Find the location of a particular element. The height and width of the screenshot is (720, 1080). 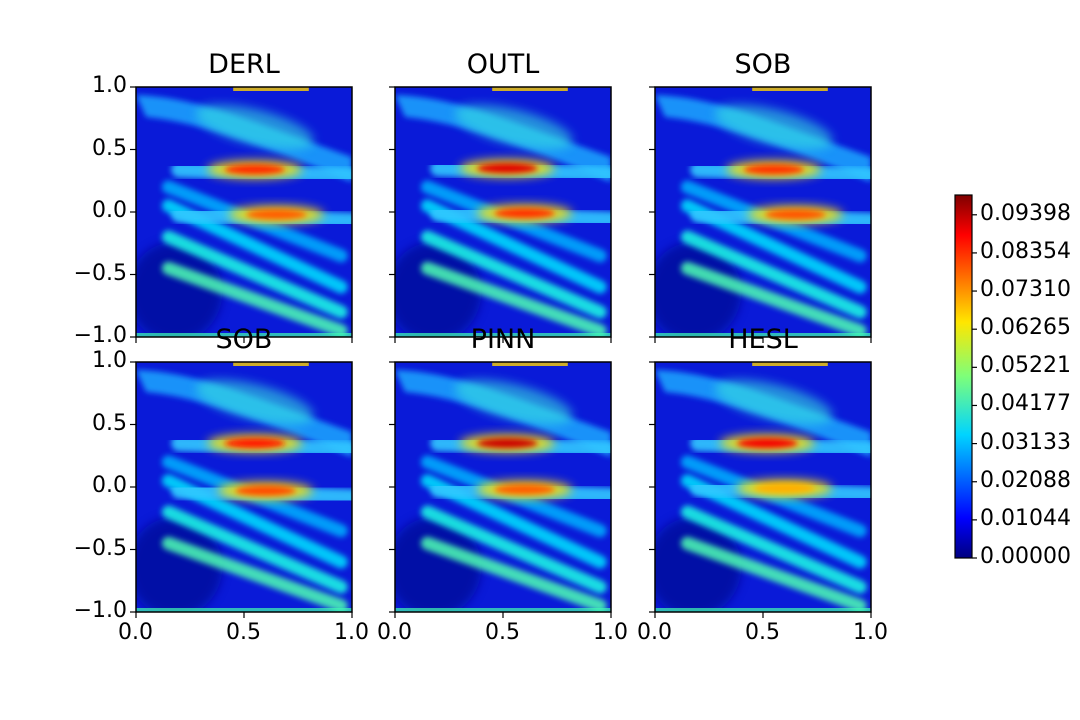

colorbar-tick-label: 0.02088 is located at coordinates (1025, 480).